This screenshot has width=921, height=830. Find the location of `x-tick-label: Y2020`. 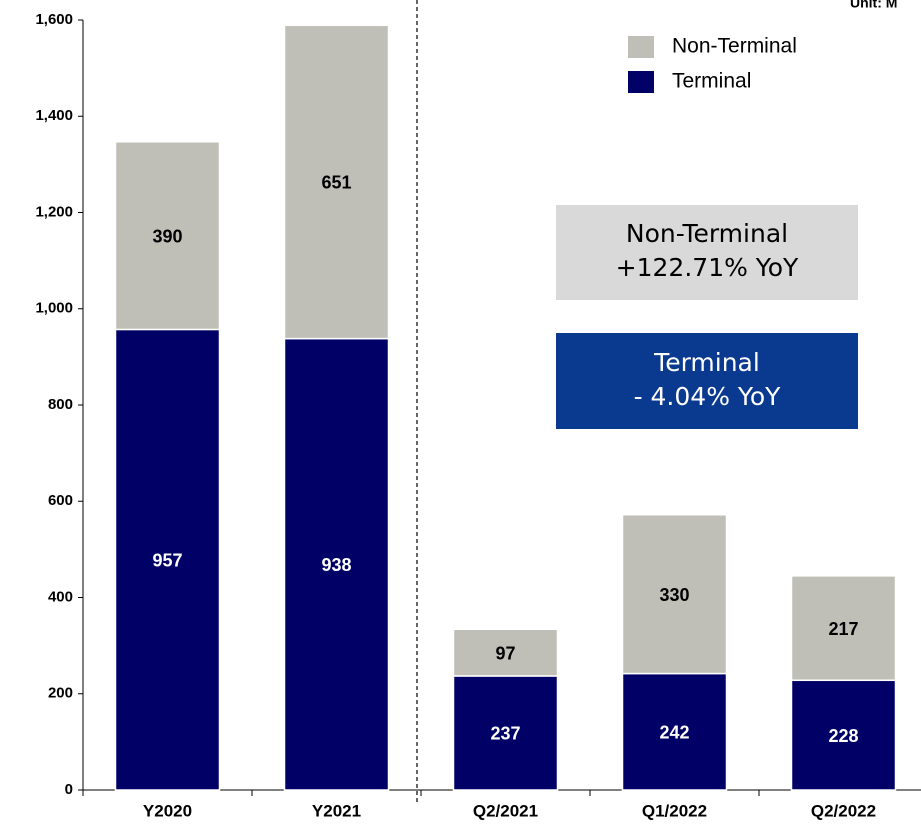

x-tick-label: Y2020 is located at coordinates (167, 810).